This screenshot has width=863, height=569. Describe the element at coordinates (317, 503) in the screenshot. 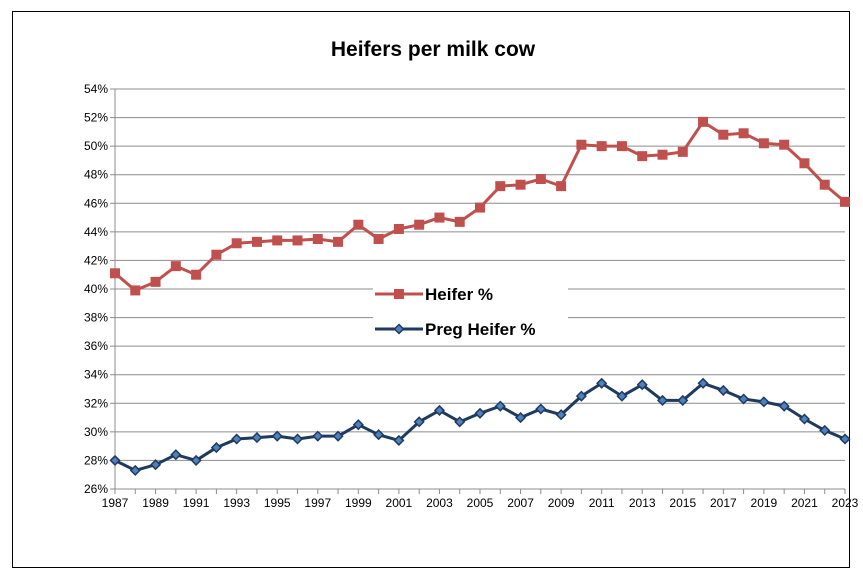

I see `x-tick-label: 1997` at that location.